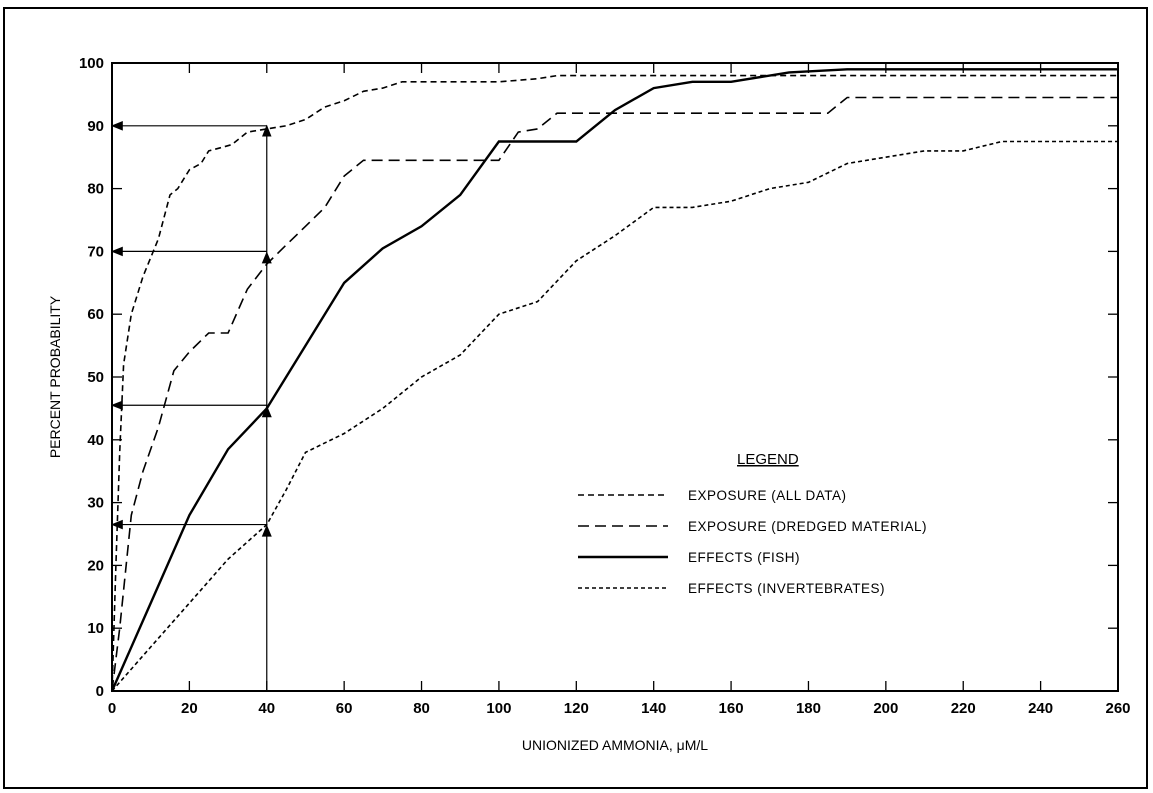 Image resolution: width=1153 pixels, height=793 pixels. Describe the element at coordinates (95, 377) in the screenshot. I see `y-tick-label: 50` at that location.